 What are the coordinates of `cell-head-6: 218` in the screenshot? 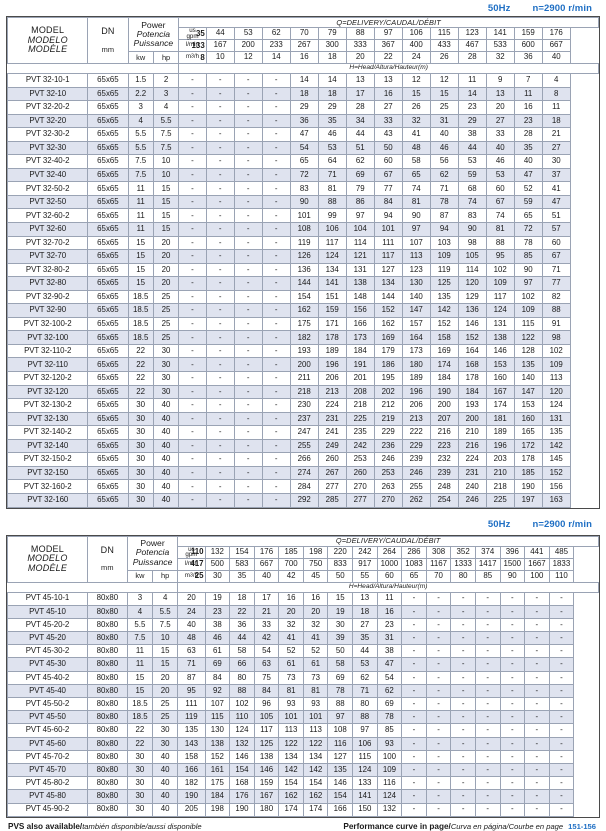 It's located at (360, 405).